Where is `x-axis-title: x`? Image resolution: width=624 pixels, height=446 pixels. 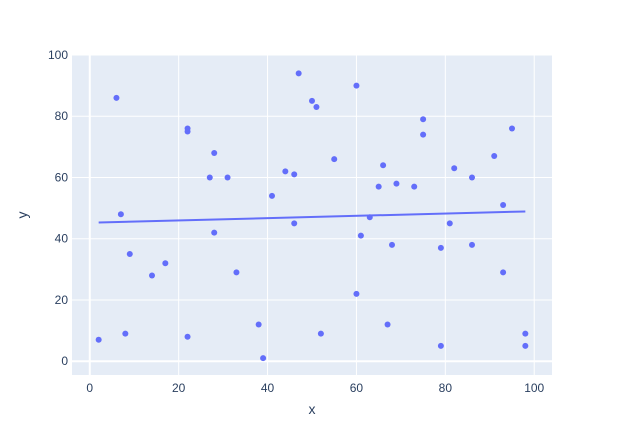 x-axis-title: x is located at coordinates (312, 409).